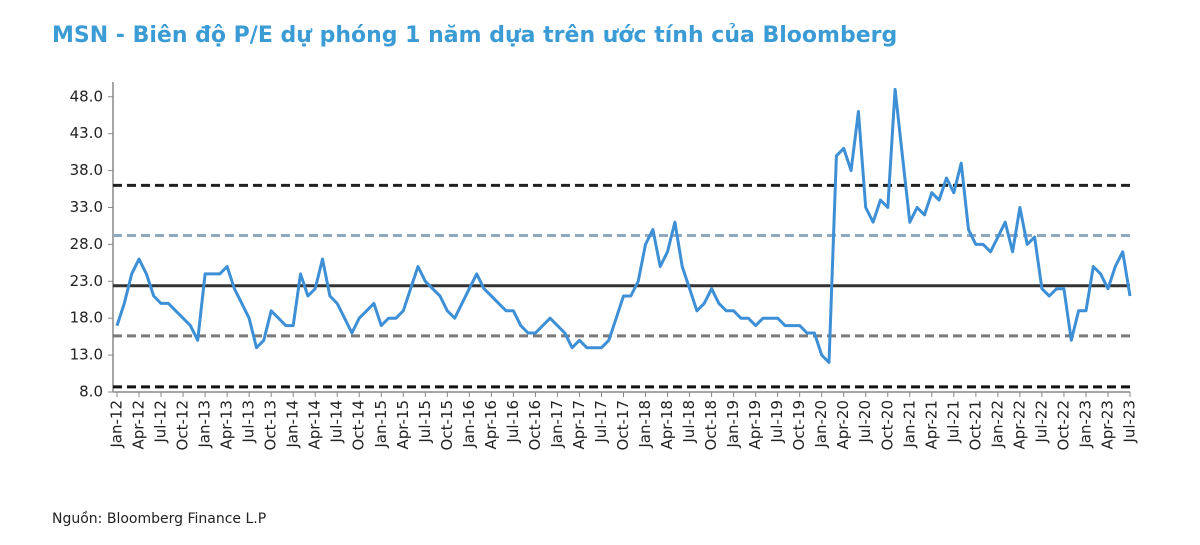 The image size is (1200, 545). Describe the element at coordinates (909, 424) in the screenshot. I see `x-tick-label: Jan-21` at that location.